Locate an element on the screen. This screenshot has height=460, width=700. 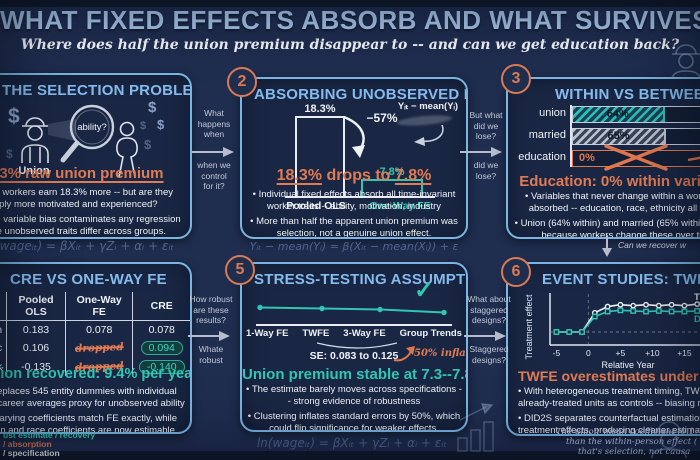
cell: 0.106 is located at coordinates (36, 347).